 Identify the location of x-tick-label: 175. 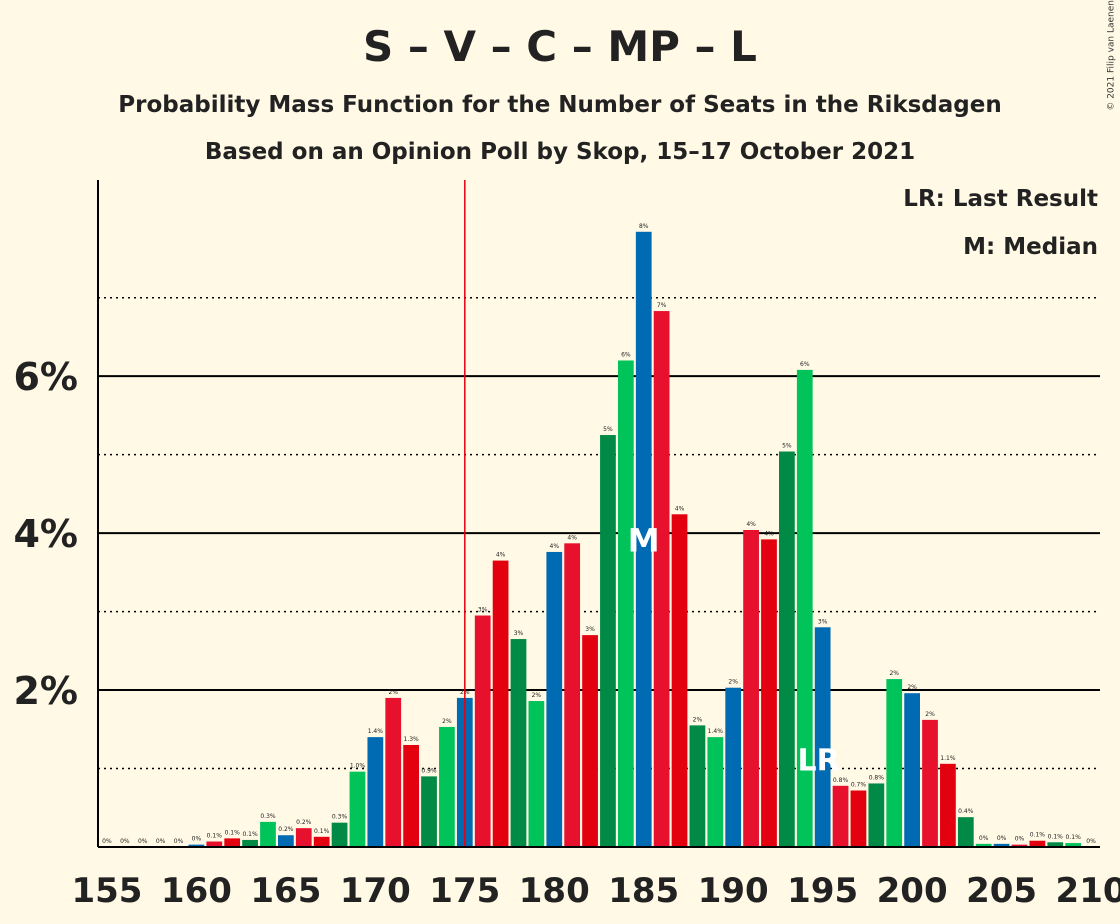
(464, 891).